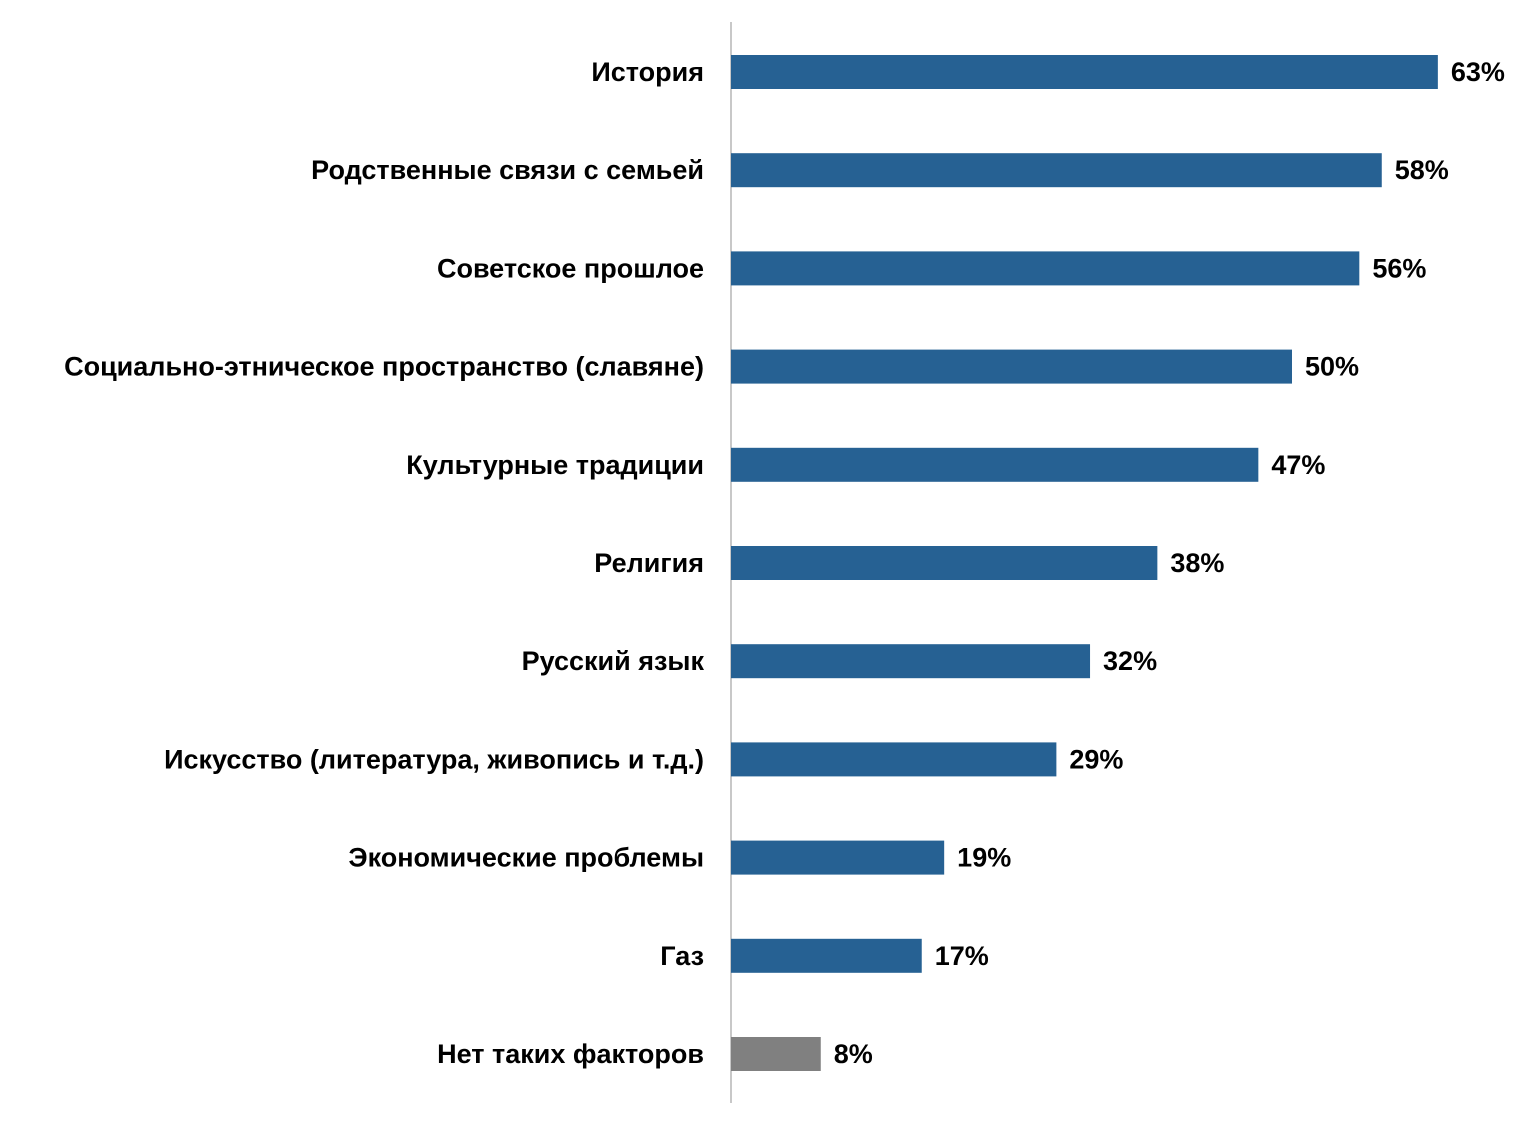 The image size is (1539, 1125). What do you see at coordinates (434, 759) in the screenshot?
I see `category-label-7: Искусство (литература, живопись и т.д.)` at bounding box center [434, 759].